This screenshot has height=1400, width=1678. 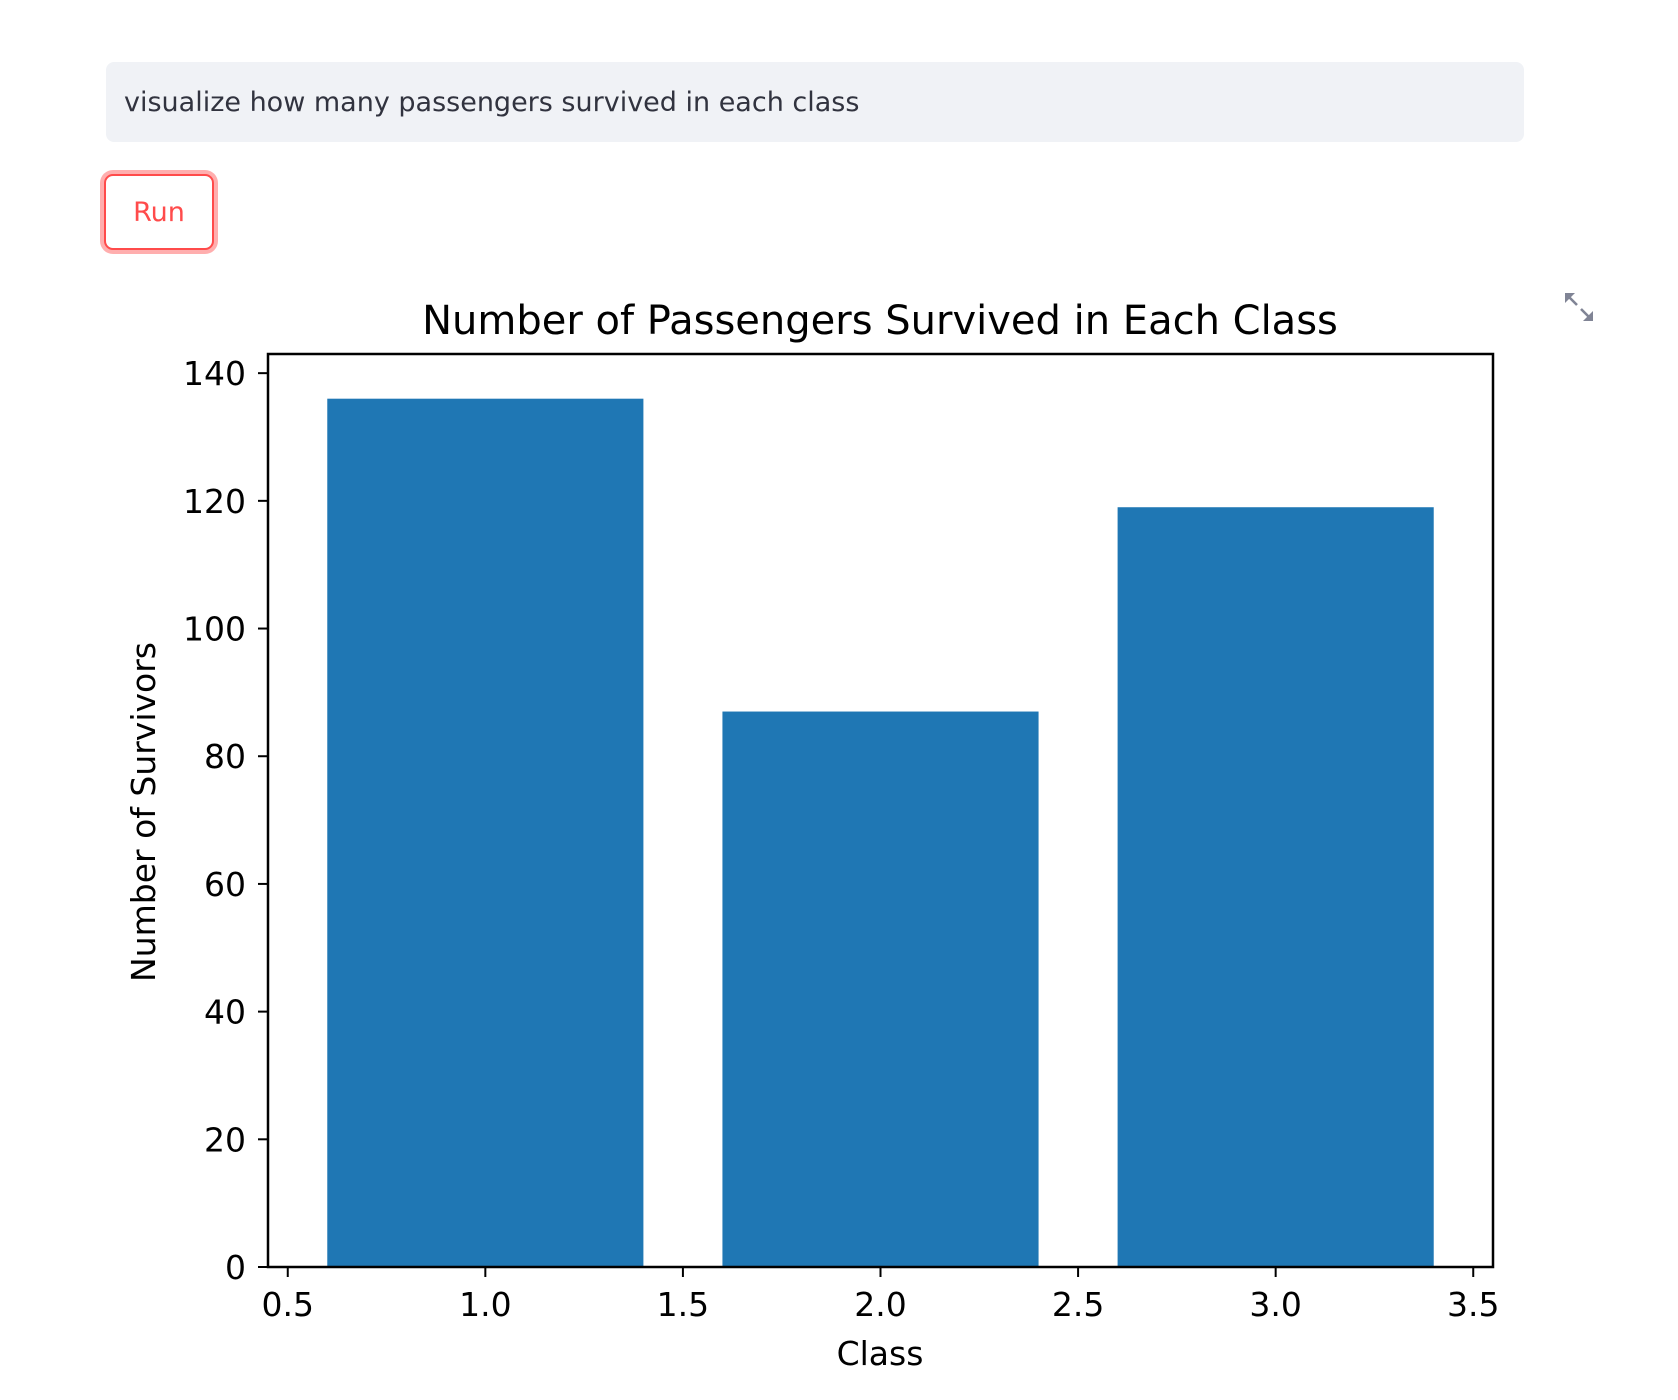 I want to click on x-tick-label: 3.0, so click(x=1275, y=1304).